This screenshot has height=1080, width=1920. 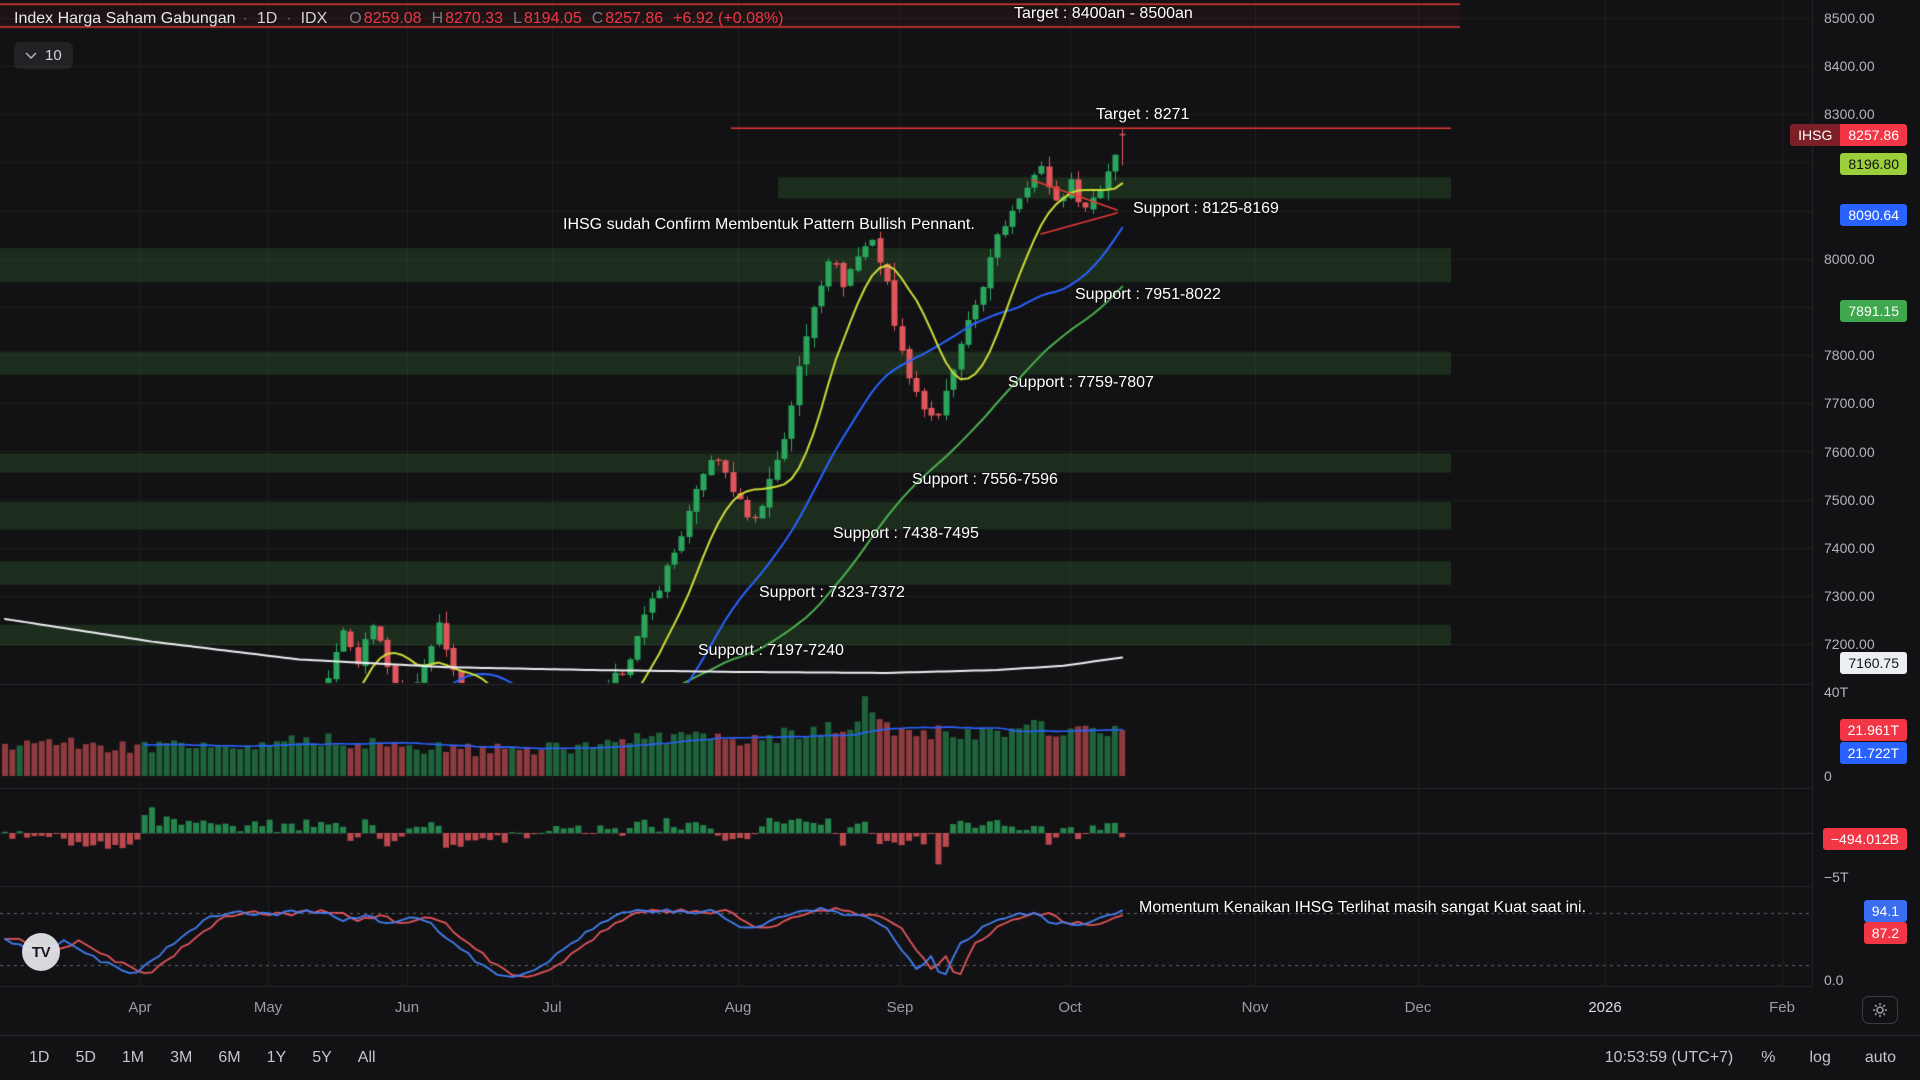 What do you see at coordinates (1669, 1057) in the screenshot?
I see `clock-label: 10:53:59 (UTC+7)` at bounding box center [1669, 1057].